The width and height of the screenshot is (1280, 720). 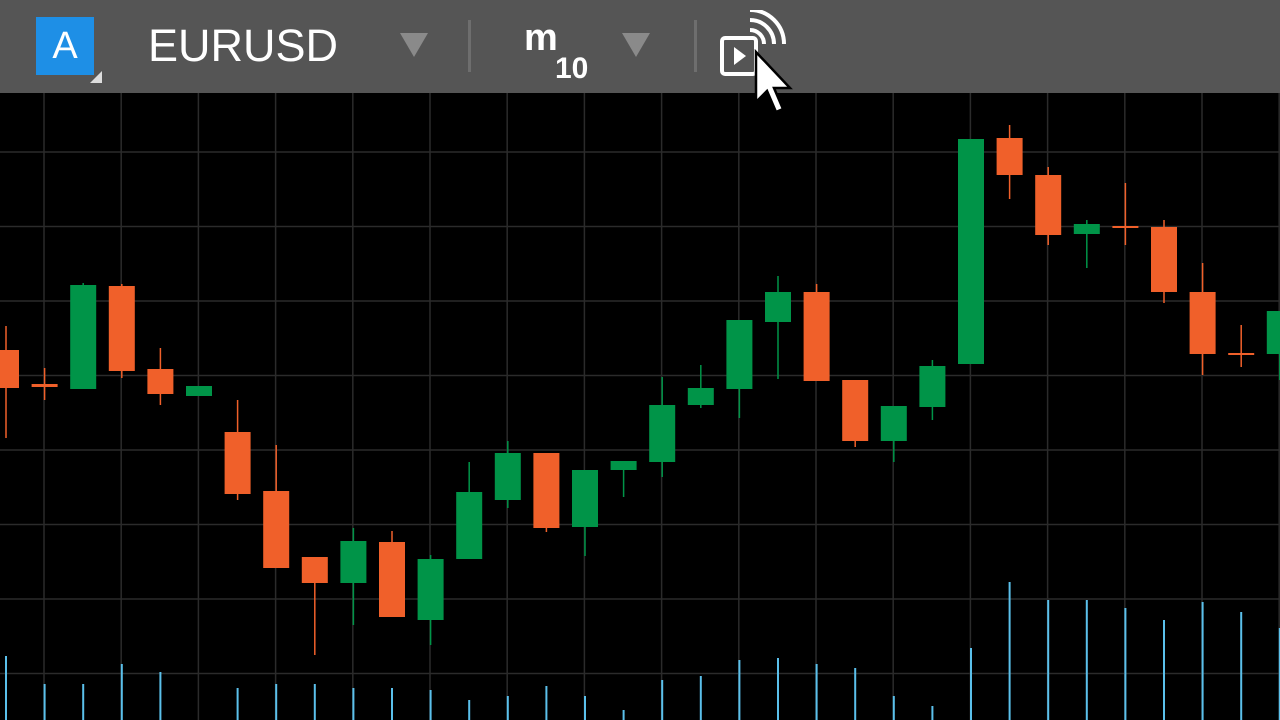 I want to click on account-button: A, so click(x=65, y=46).